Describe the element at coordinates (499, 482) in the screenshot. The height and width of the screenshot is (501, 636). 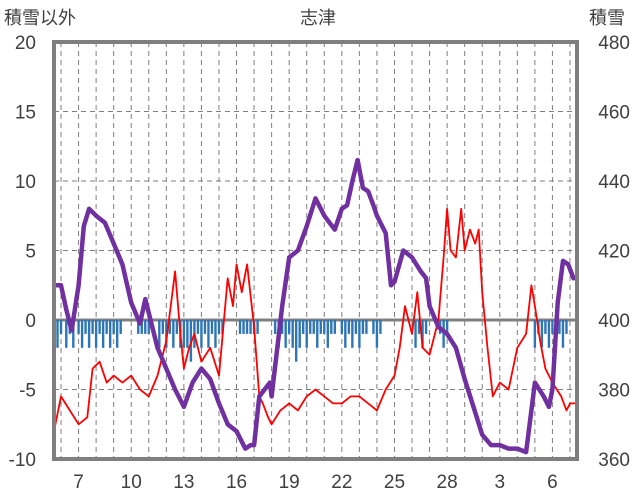
I see `x-tick-label: 3` at that location.